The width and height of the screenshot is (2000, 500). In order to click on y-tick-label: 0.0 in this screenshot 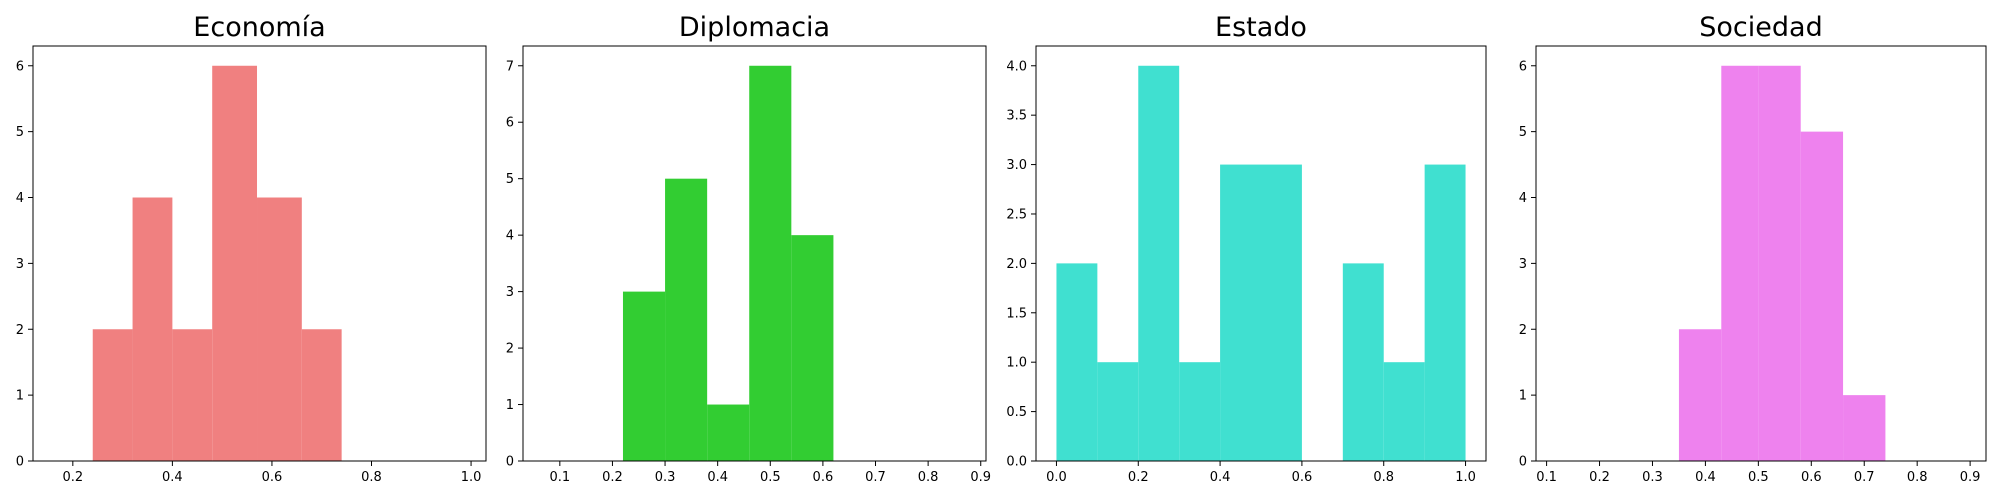, I will do `click(1016, 462)`.